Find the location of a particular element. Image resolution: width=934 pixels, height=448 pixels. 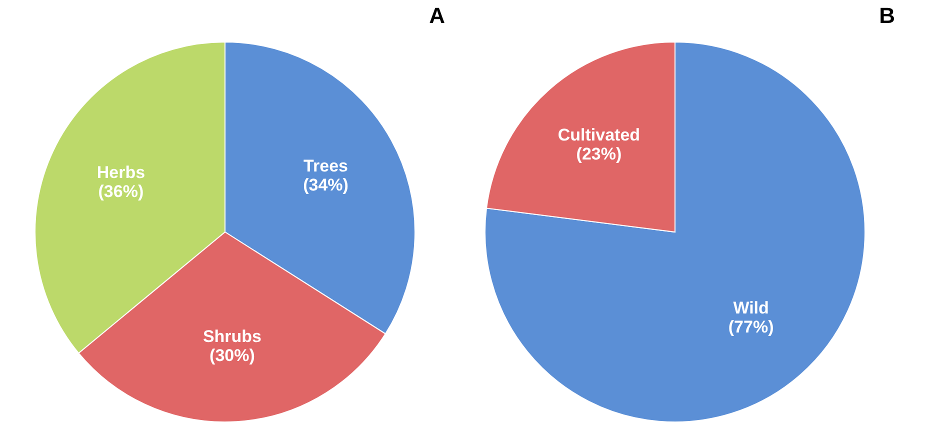

slice-label: Wild is located at coordinates (751, 308).